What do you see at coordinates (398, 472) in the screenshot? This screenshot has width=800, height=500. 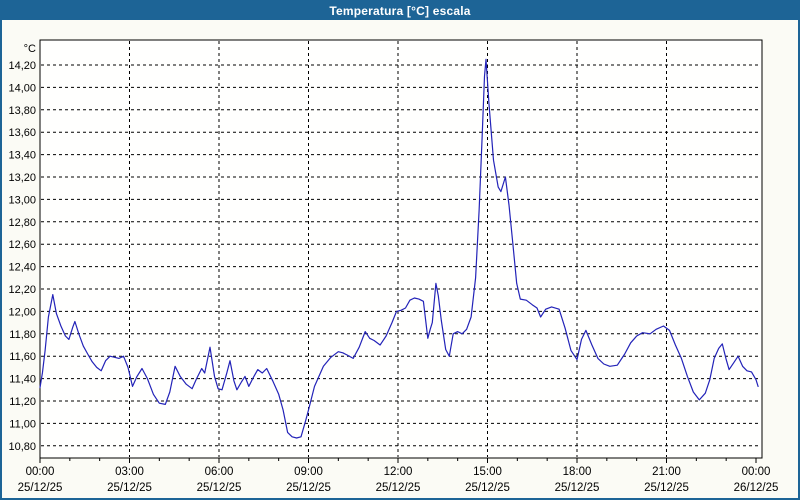 I see `x-tick-label-time: 12:00` at bounding box center [398, 472].